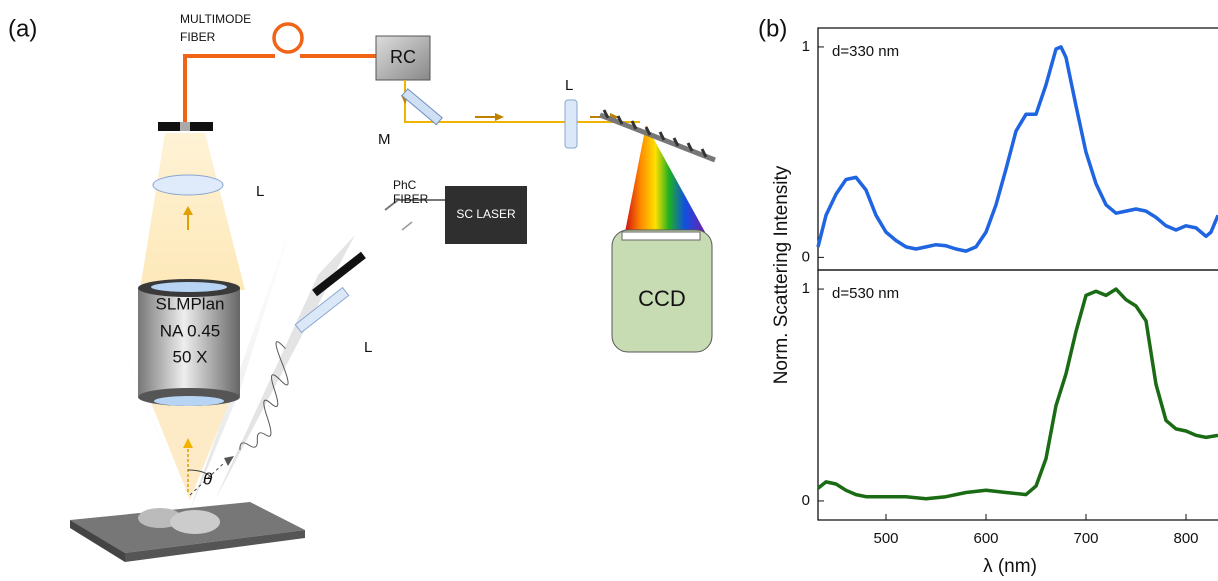  Describe the element at coordinates (885, 538) in the screenshot. I see `x-tick-label: 500` at that location.